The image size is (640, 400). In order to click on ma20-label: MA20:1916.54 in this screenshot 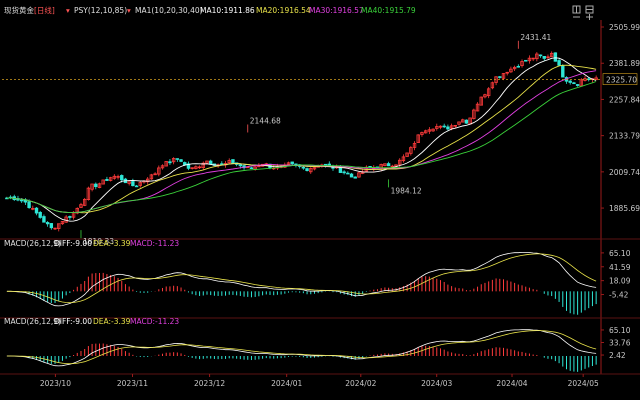, I will do `click(283, 10)`.